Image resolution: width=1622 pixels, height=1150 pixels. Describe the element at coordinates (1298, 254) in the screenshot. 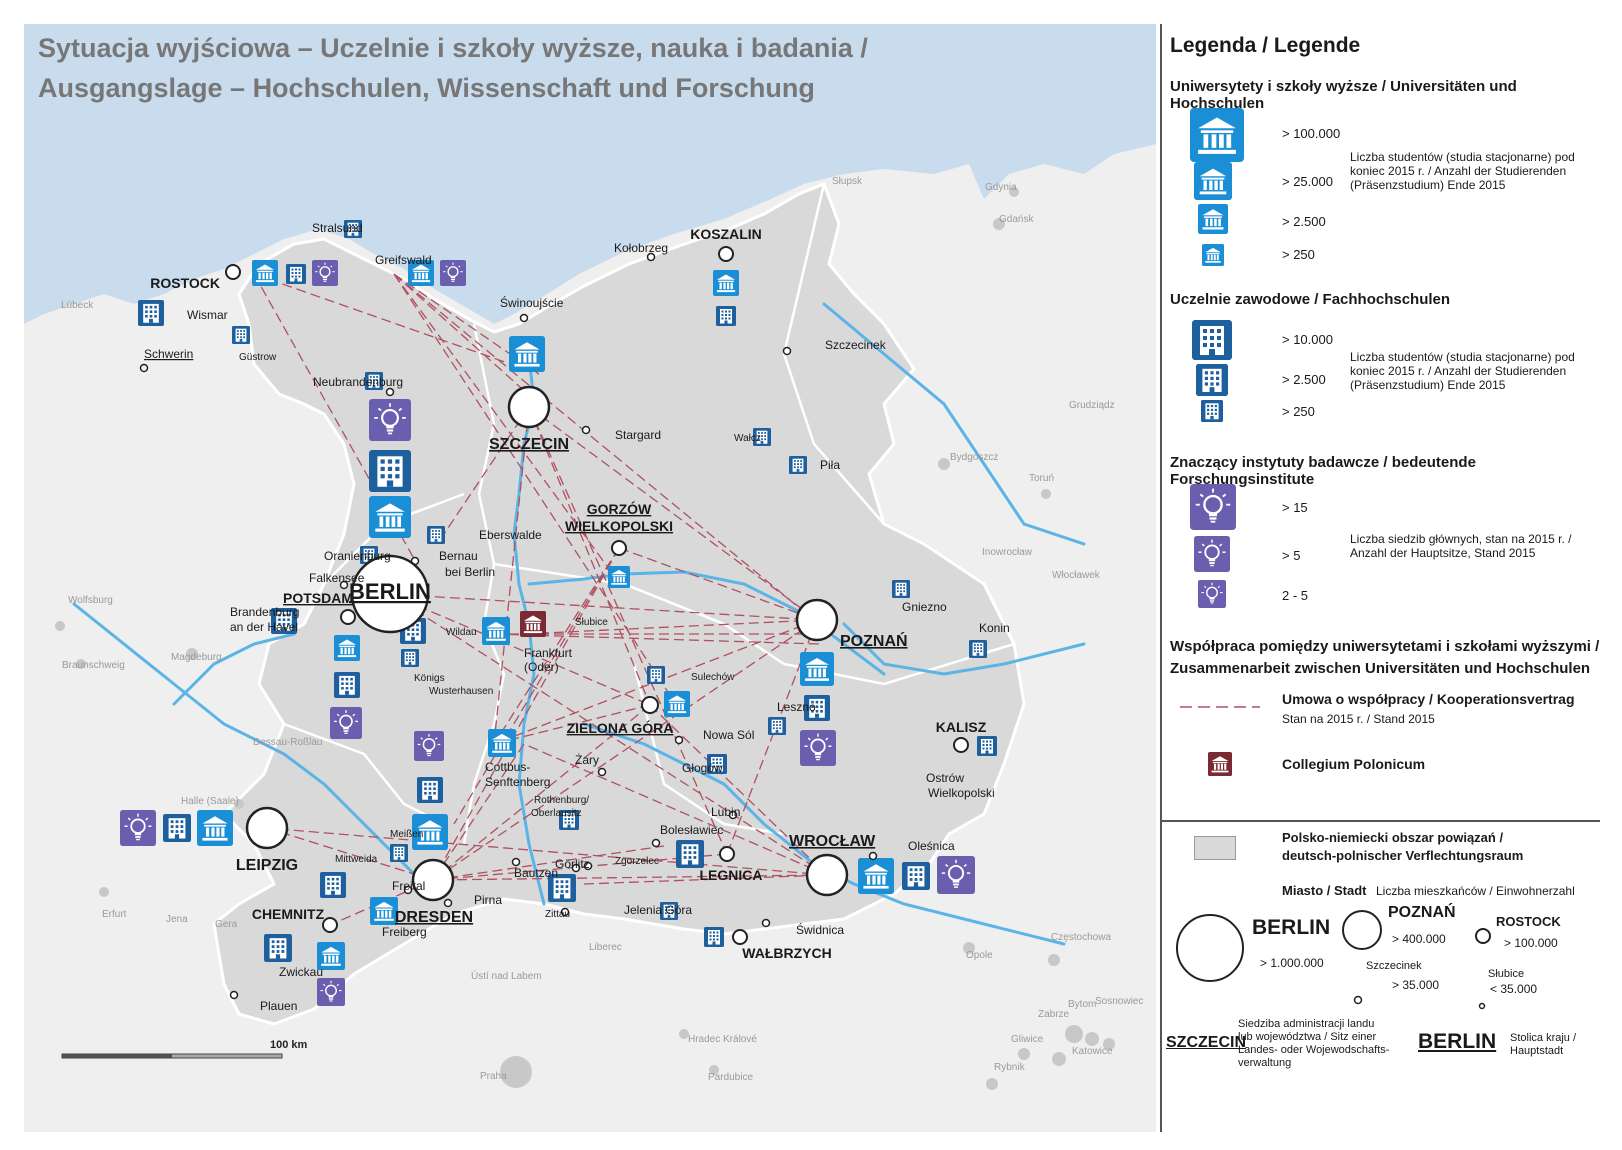

I see `university-level-4: > 250` at that location.